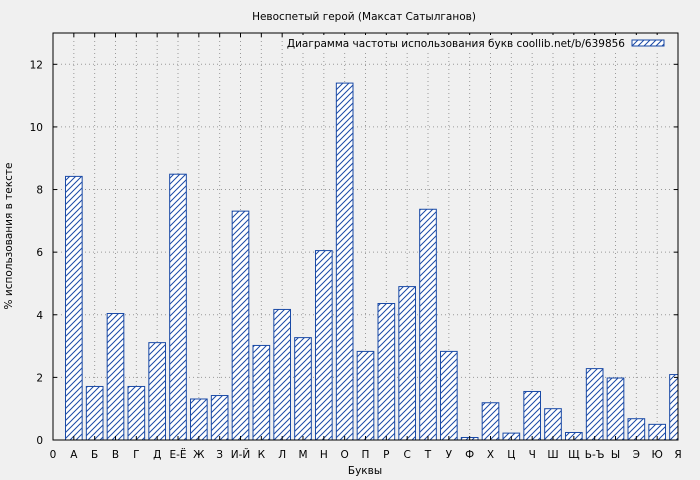 The image size is (700, 480). Describe the element at coordinates (9, 236) in the screenshot. I see `y-axis-label: % использования в тексте` at that location.